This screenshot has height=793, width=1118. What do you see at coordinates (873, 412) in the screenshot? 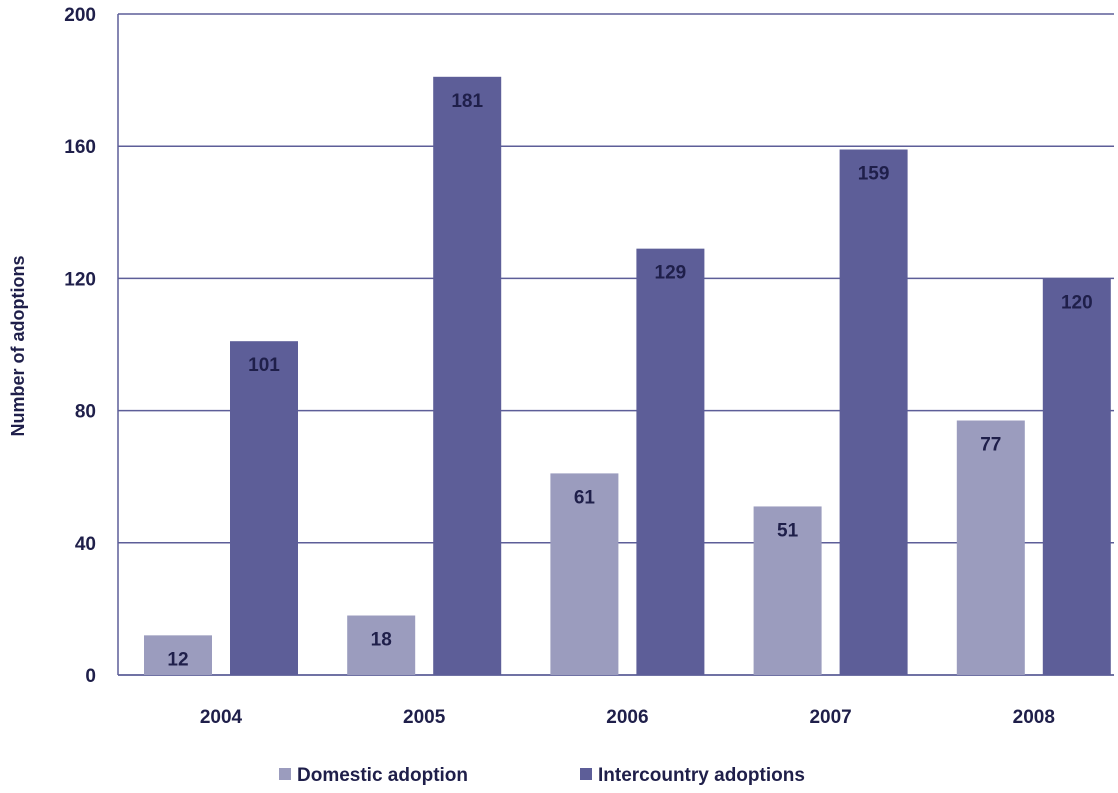
I see `bar-intercountry-2007` at bounding box center [873, 412].